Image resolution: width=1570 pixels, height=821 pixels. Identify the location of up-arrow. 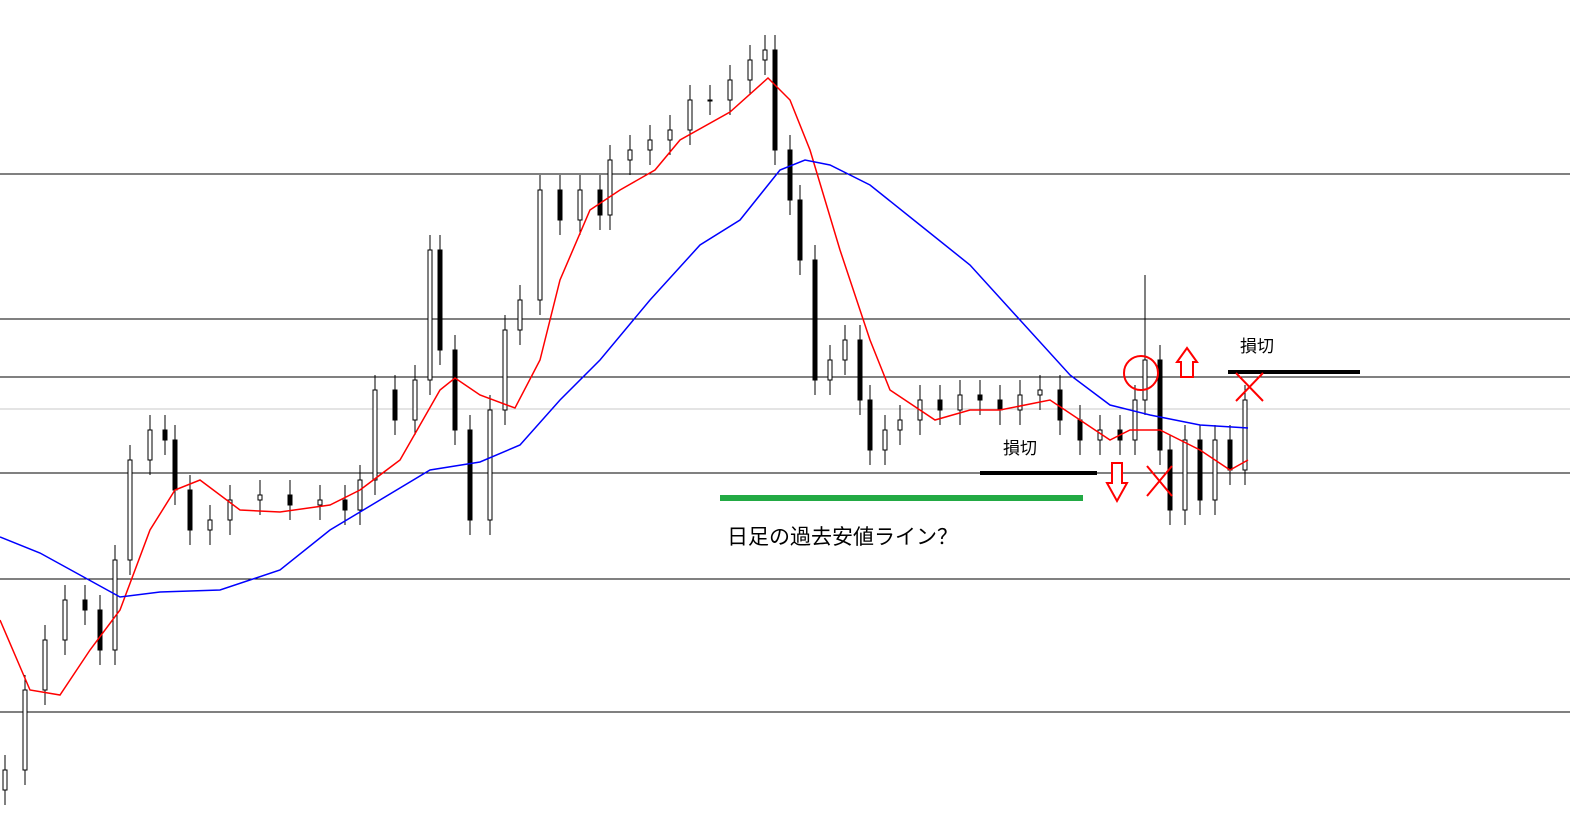
(1187, 362).